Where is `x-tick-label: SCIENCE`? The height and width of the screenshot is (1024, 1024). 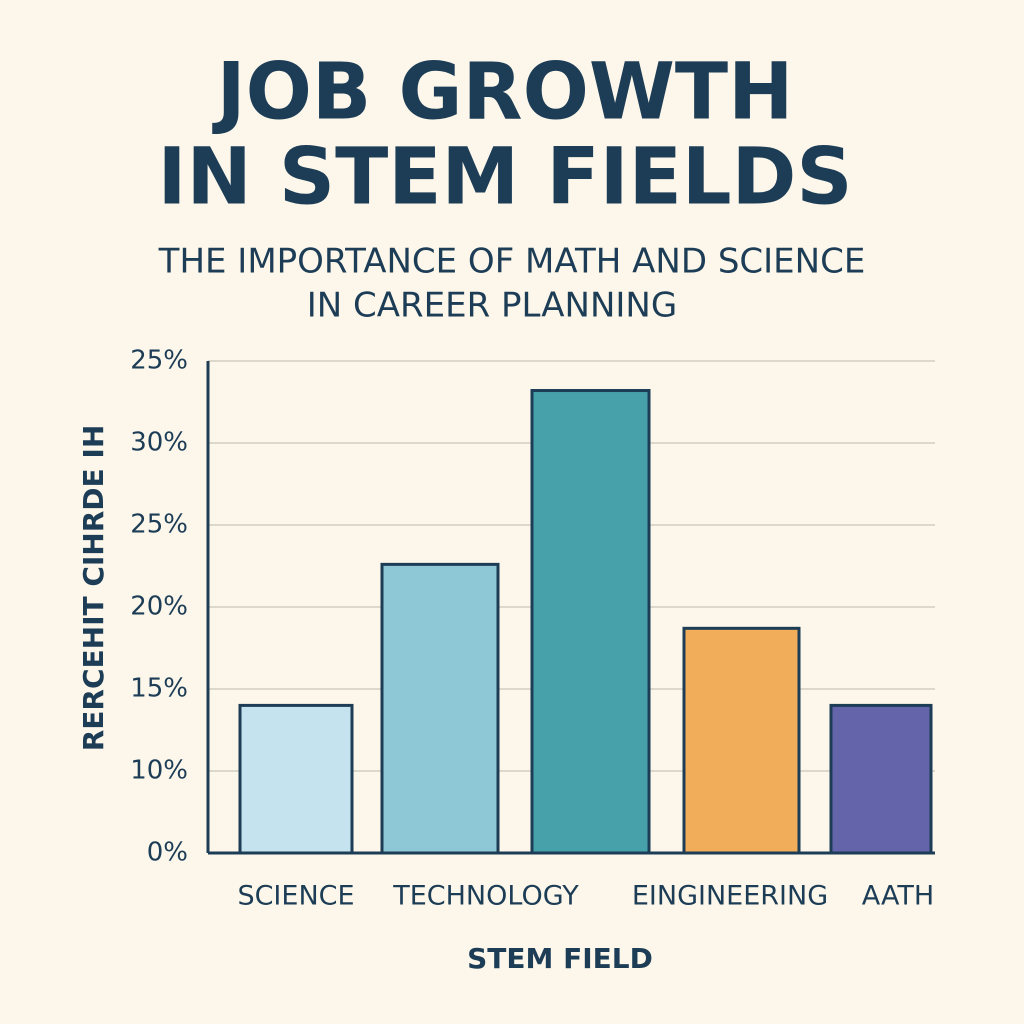
x-tick-label: SCIENCE is located at coordinates (295, 896).